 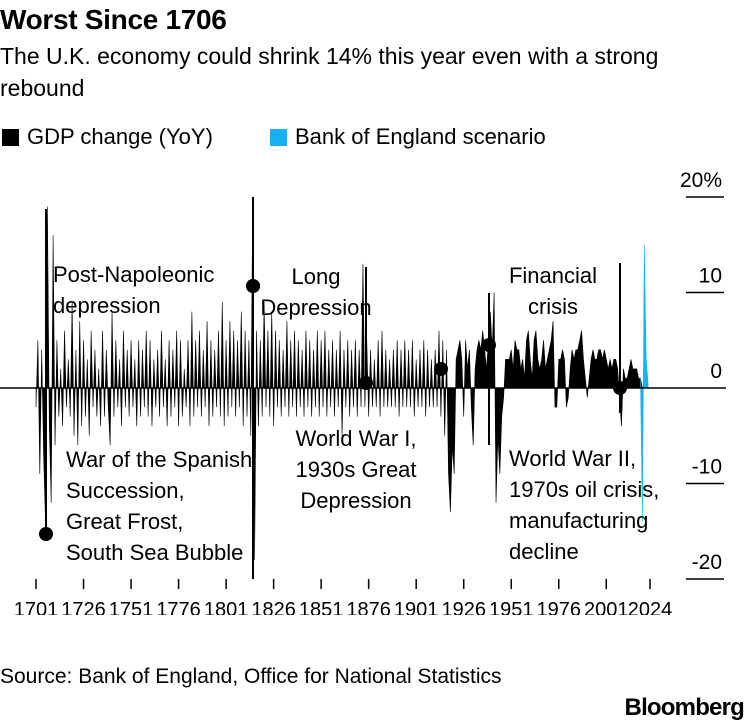 I want to click on annotation-label: World War I,, so click(x=355, y=438).